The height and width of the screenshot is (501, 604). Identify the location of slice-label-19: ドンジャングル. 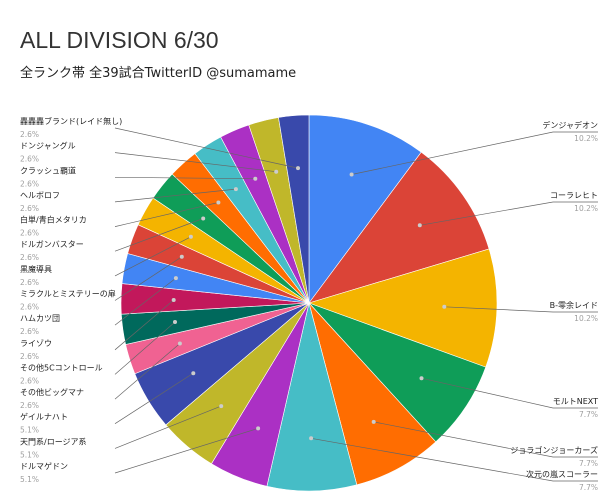
(48, 146).